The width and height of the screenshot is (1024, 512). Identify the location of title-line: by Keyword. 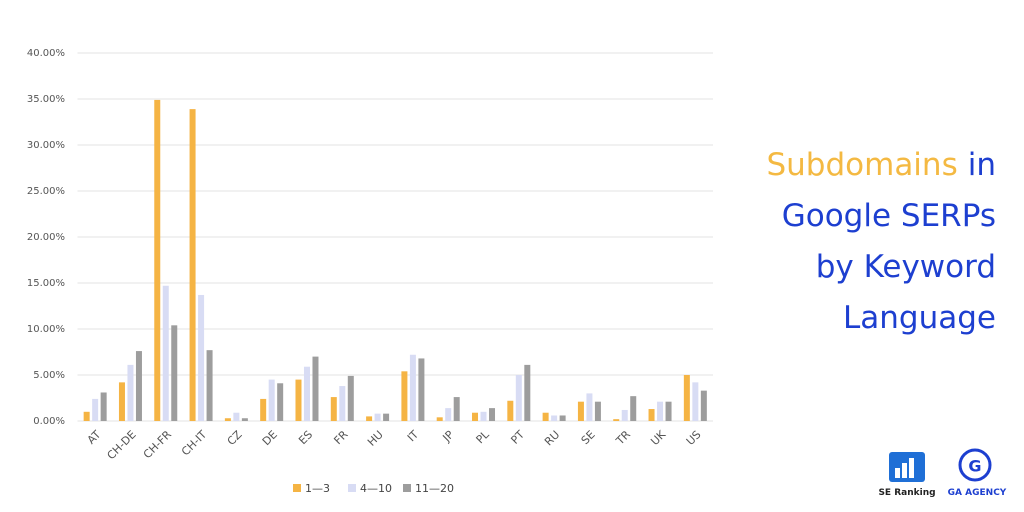
(881, 267).